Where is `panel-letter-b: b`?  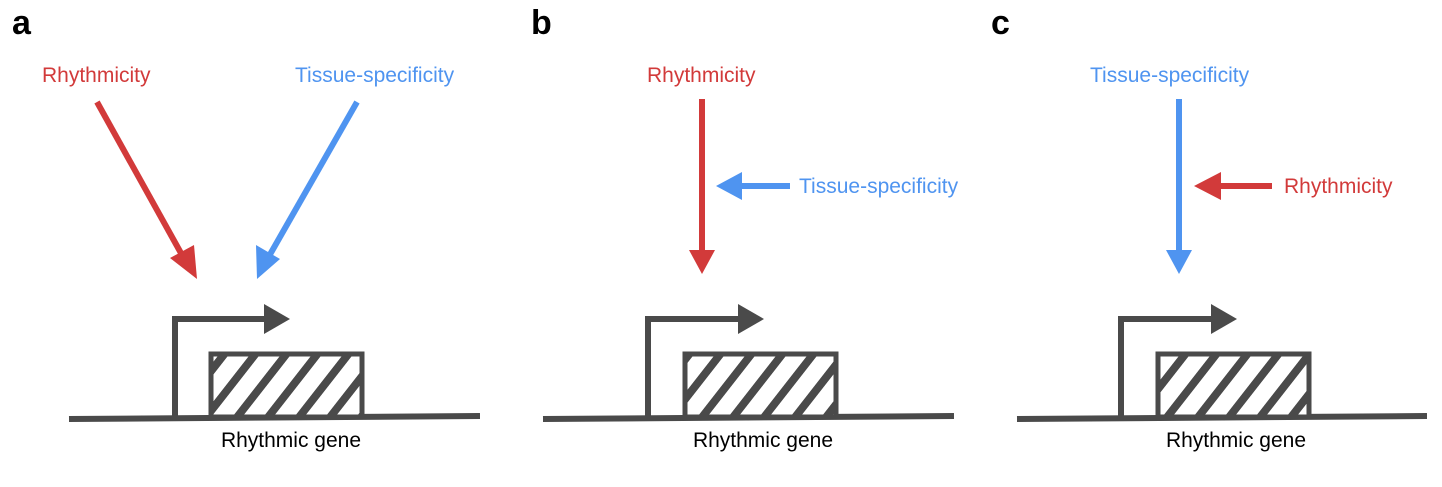 panel-letter-b: b is located at coordinates (541, 23).